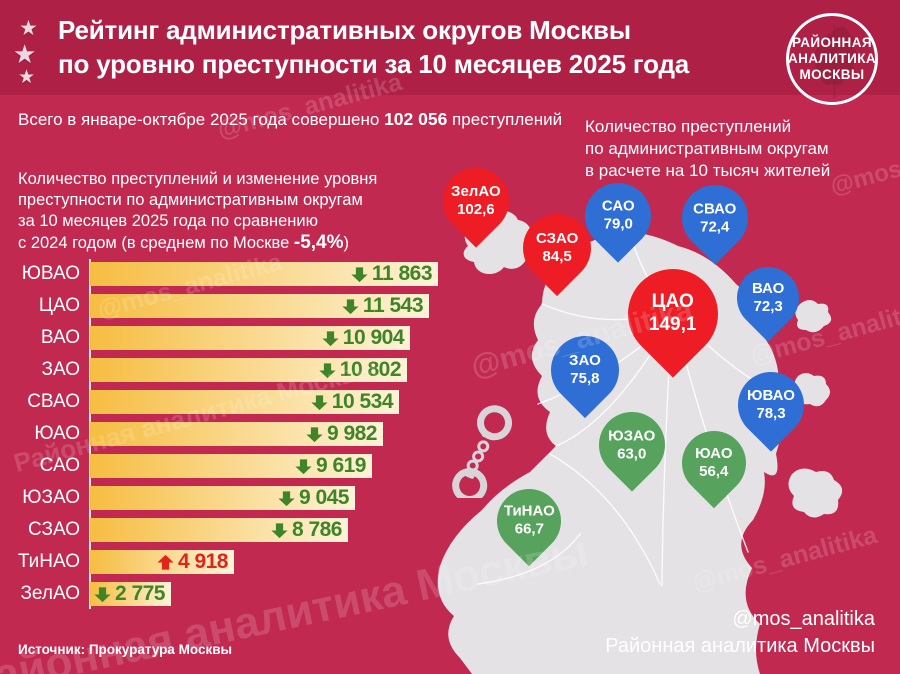 The image size is (900, 674). What do you see at coordinates (391, 274) in the screenshot?
I see `bar-value: 11 863` at bounding box center [391, 274].